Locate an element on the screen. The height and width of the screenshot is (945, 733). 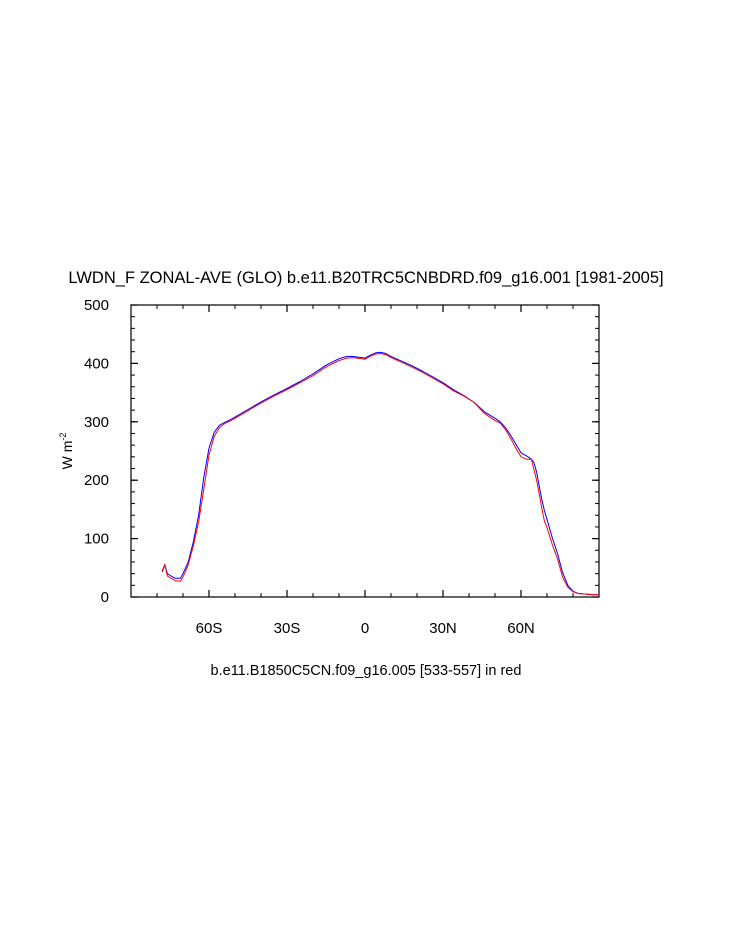
x-tick-label: 60N is located at coordinates (521, 628).